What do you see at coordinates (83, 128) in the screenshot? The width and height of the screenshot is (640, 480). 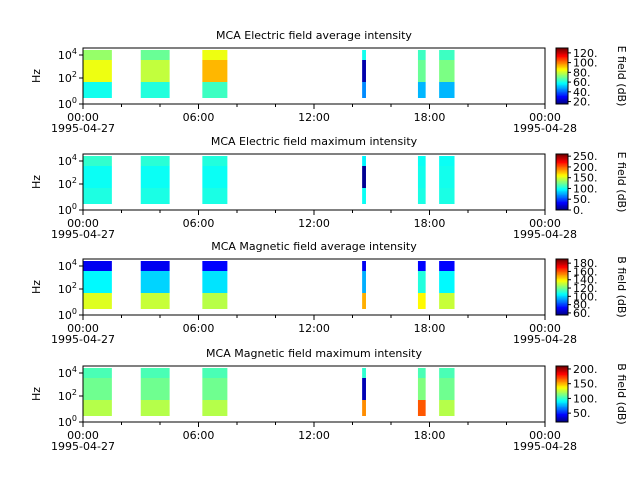 I see `x-date-label: 1995-04-27` at bounding box center [83, 128].